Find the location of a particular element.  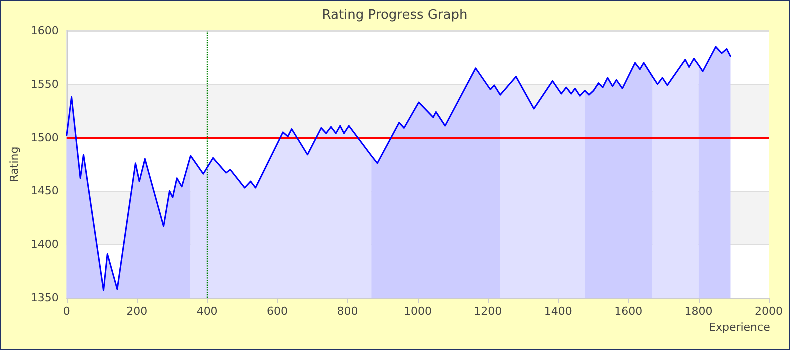

x-tick-label: 1400 is located at coordinates (558, 311).